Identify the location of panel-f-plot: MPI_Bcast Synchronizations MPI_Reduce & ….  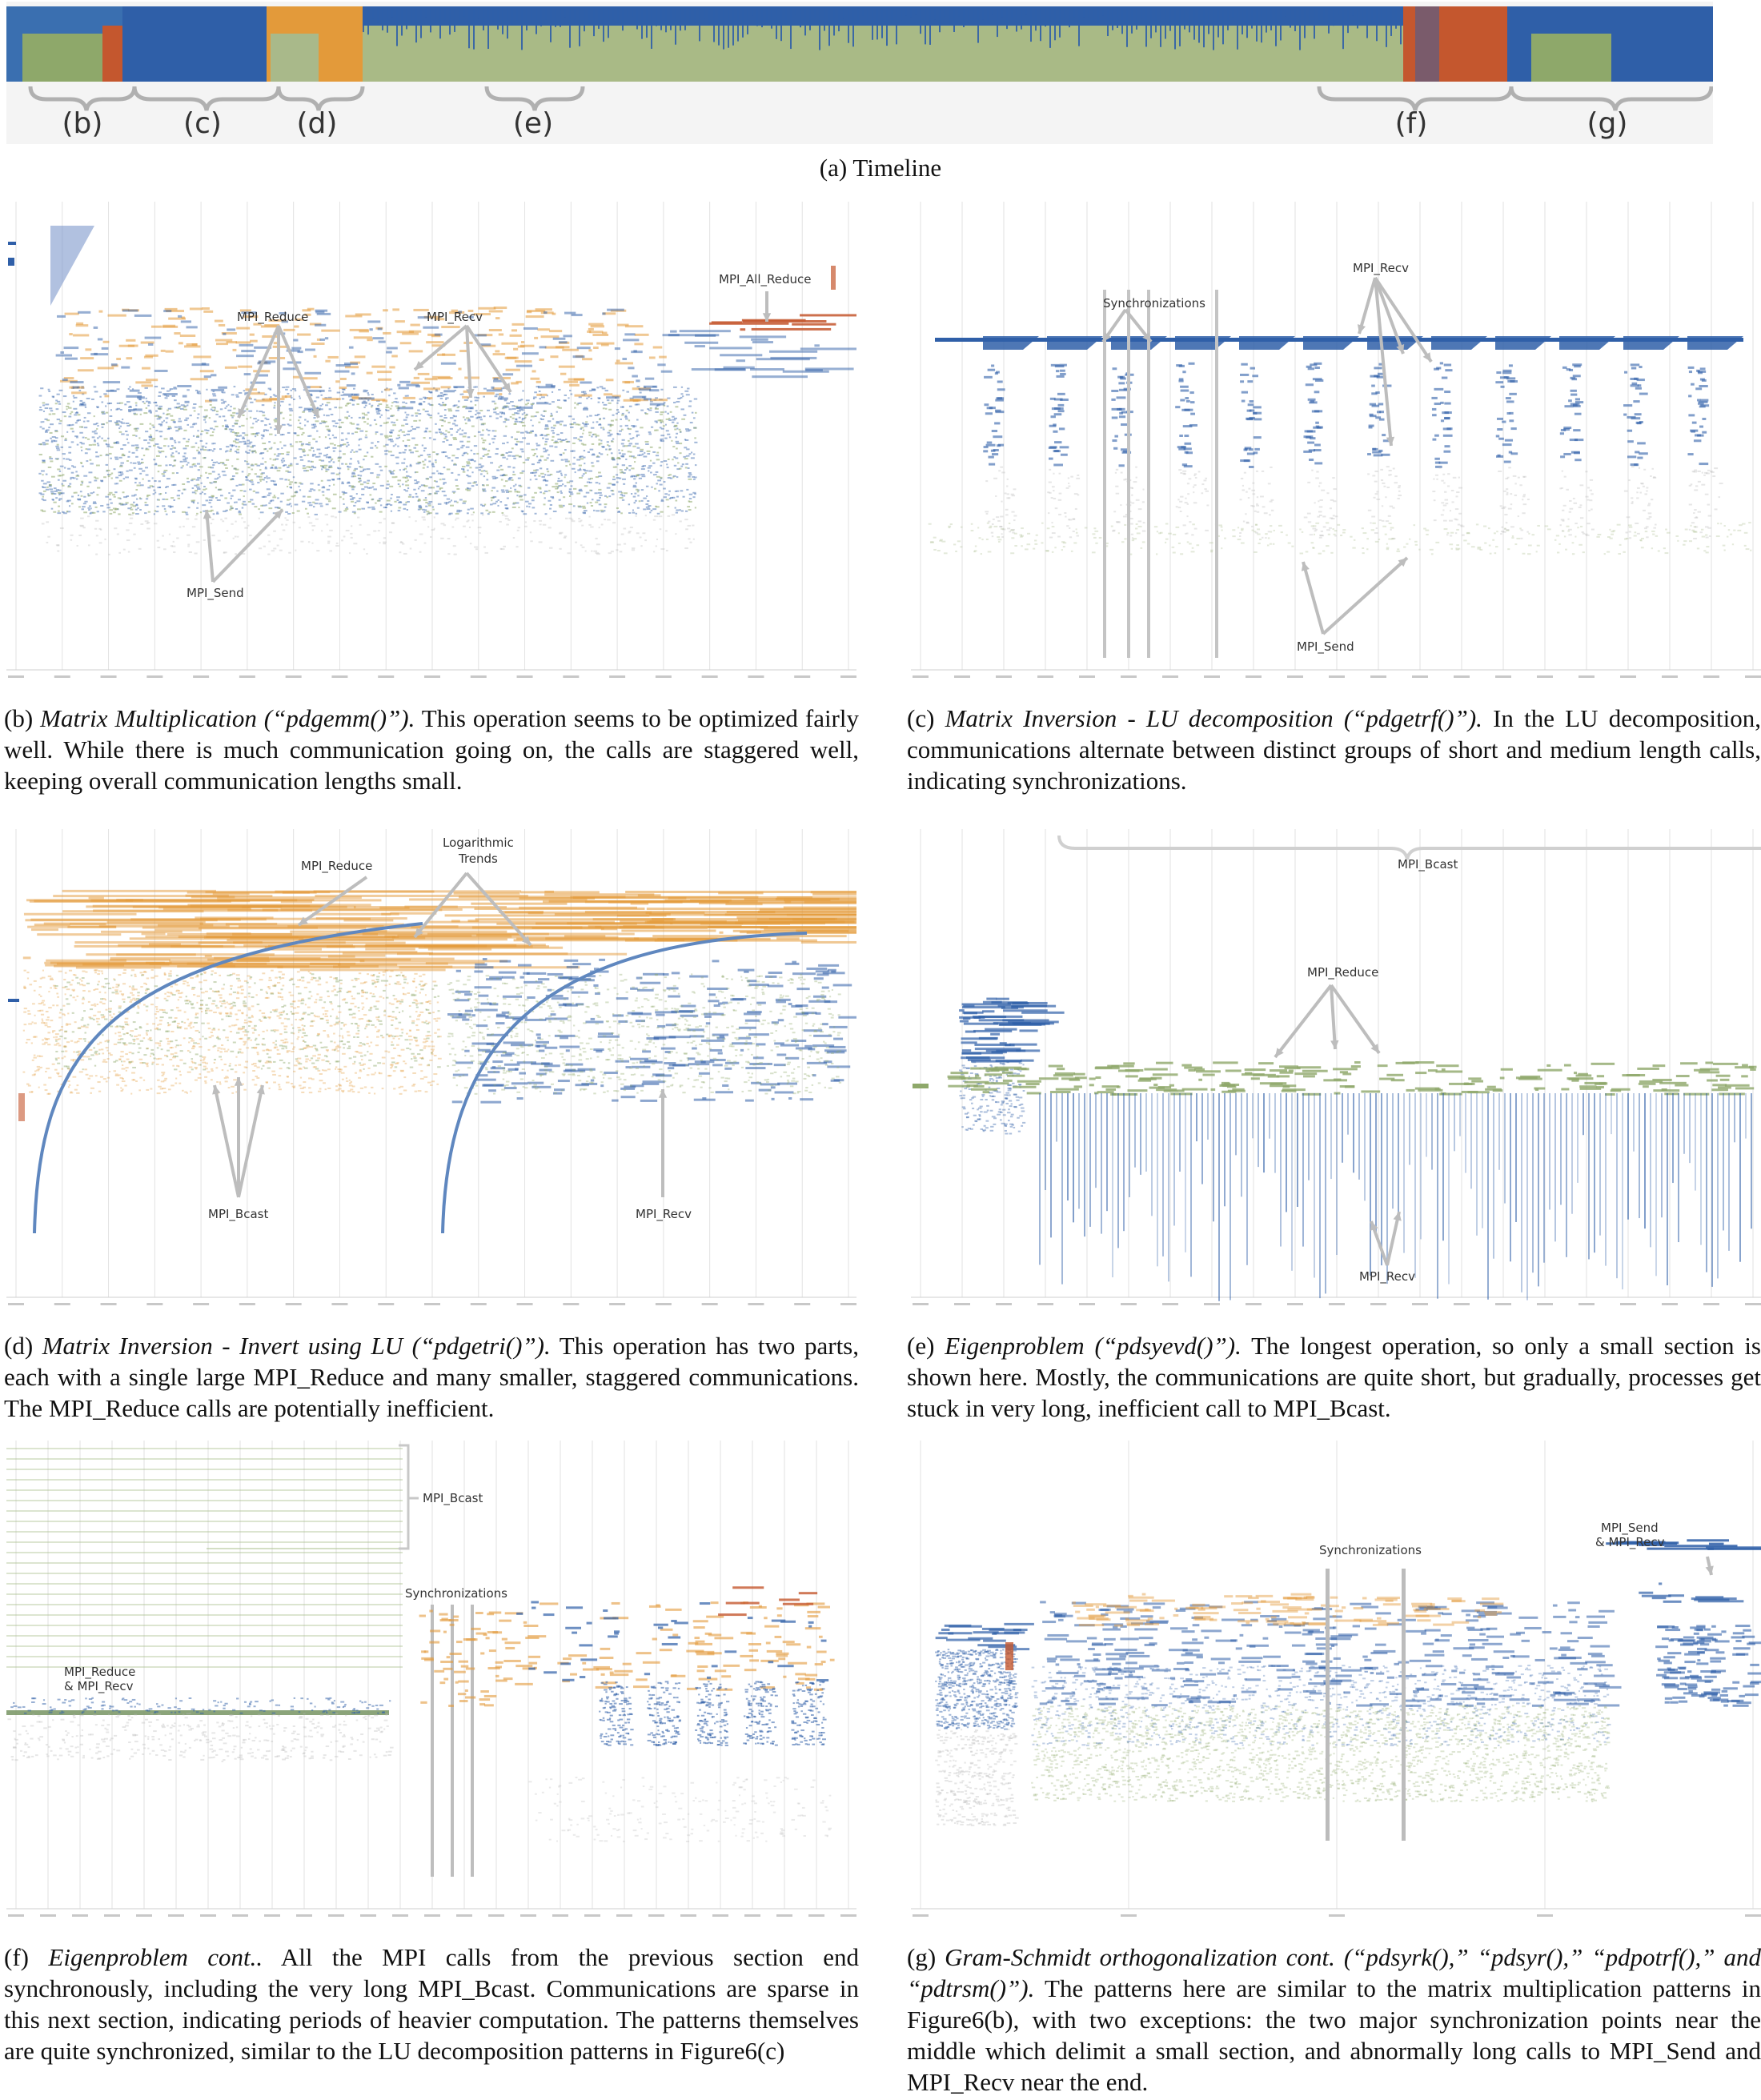
(431, 1685).